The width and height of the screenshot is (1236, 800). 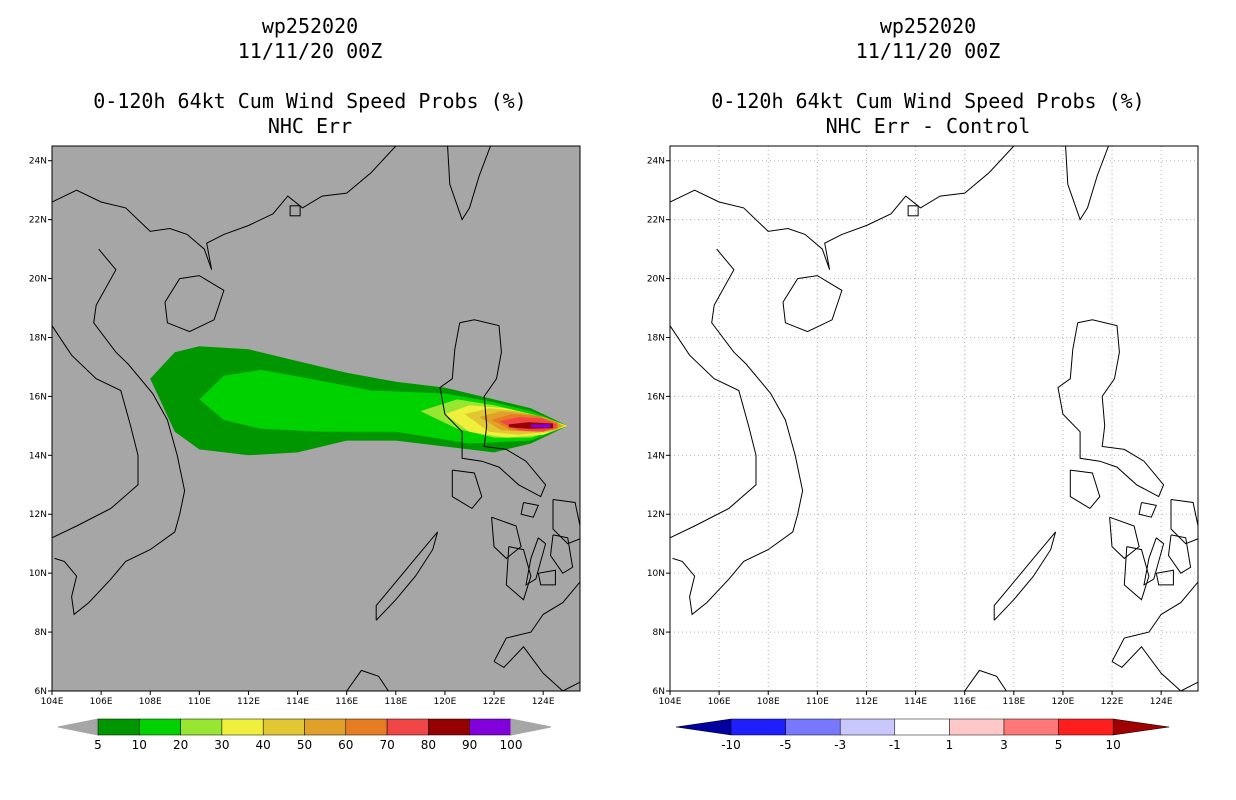 What do you see at coordinates (1113, 745) in the screenshot?
I see `colorbar-label: 10` at bounding box center [1113, 745].